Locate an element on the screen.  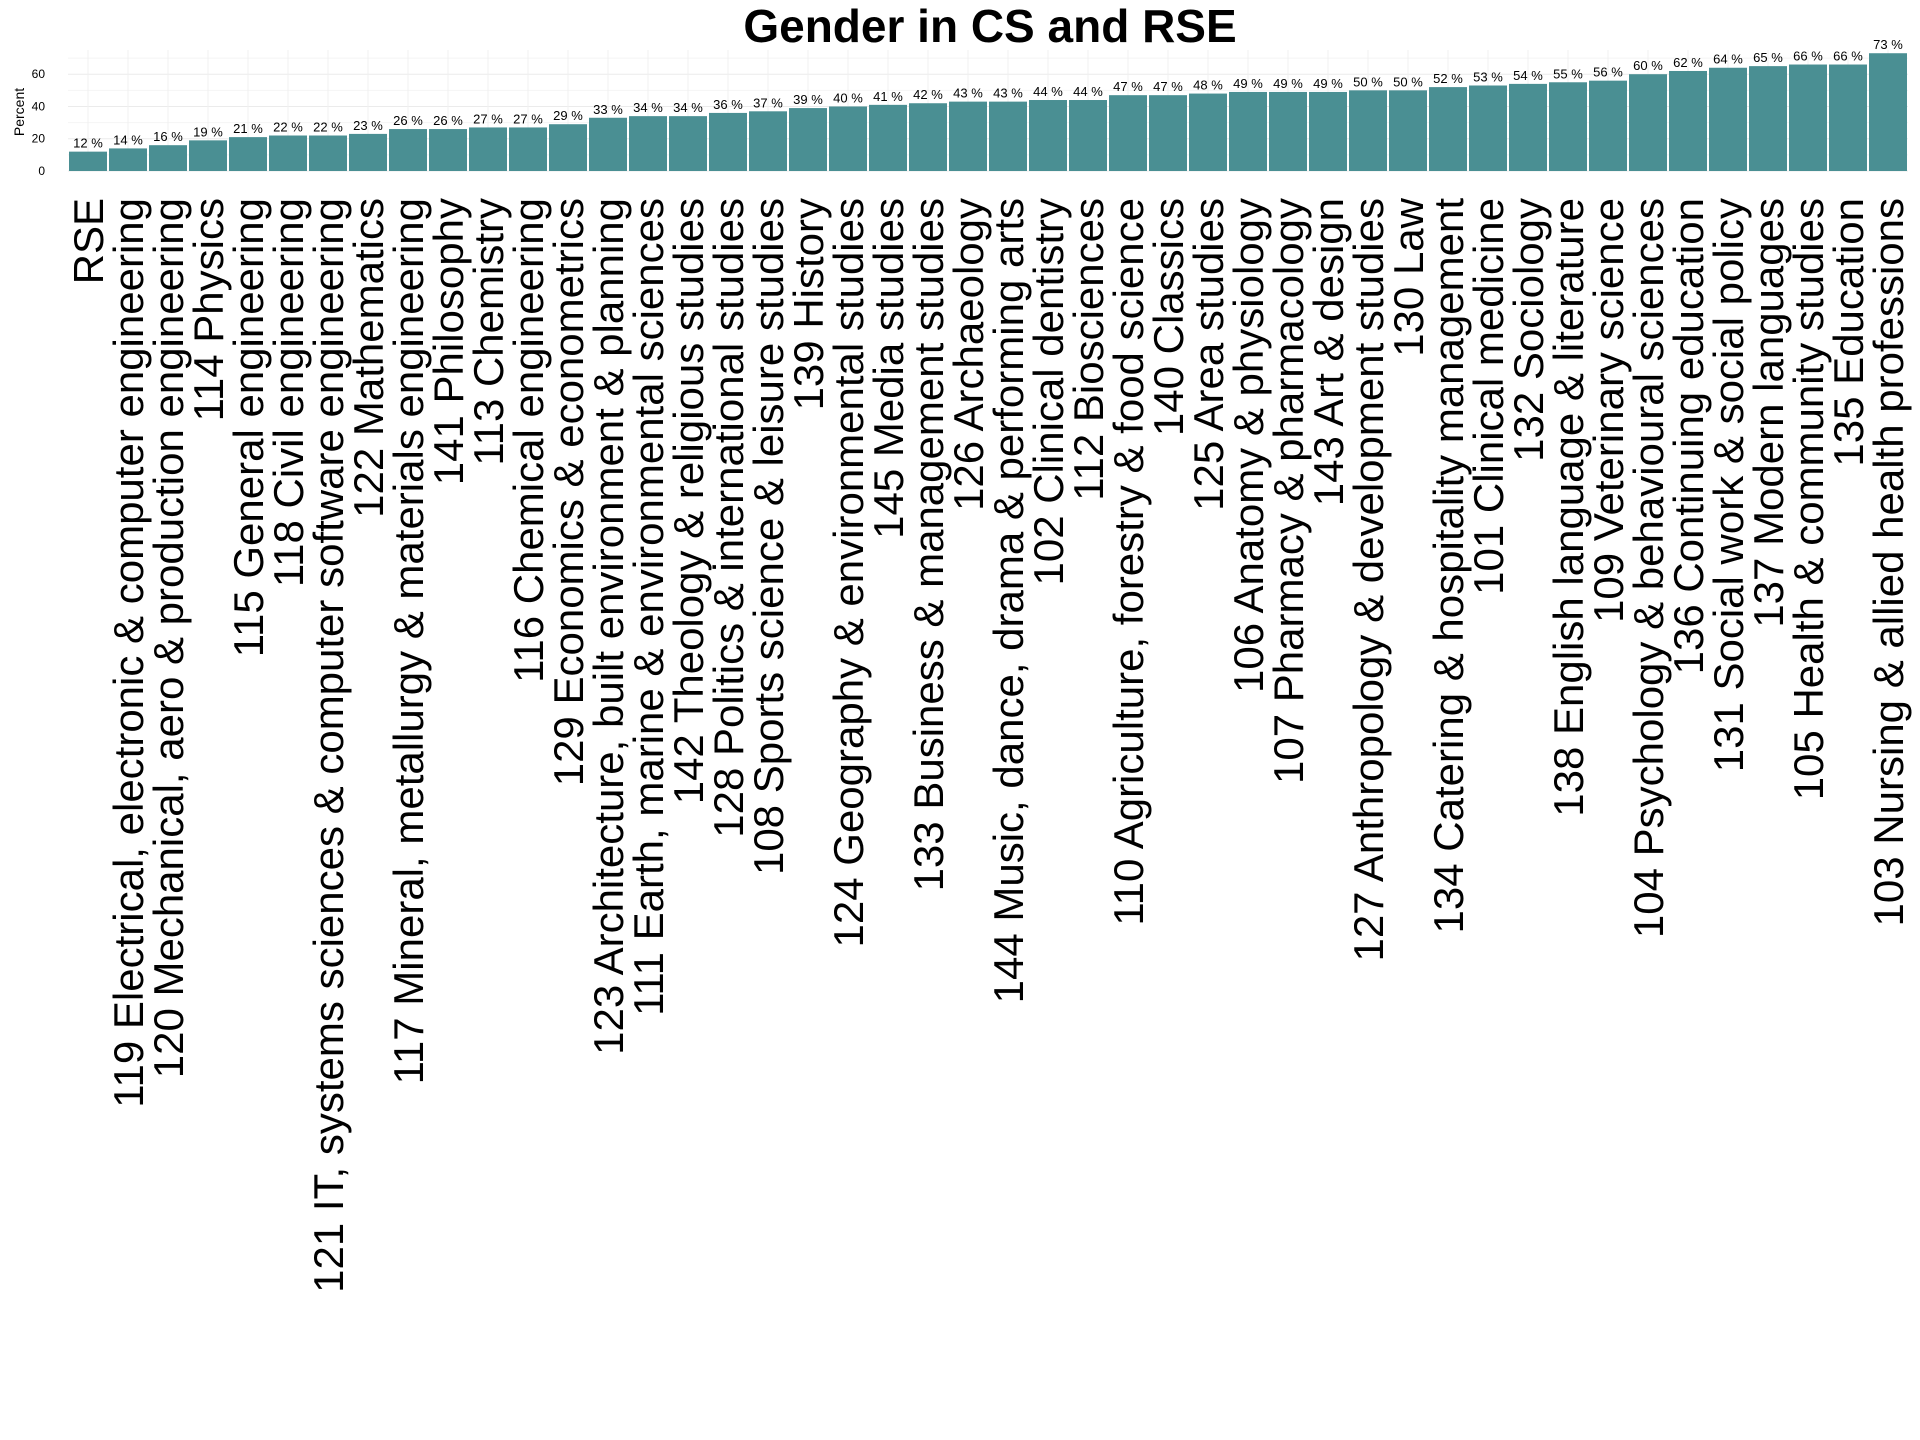
data-label: 37 % is located at coordinates (768, 102).